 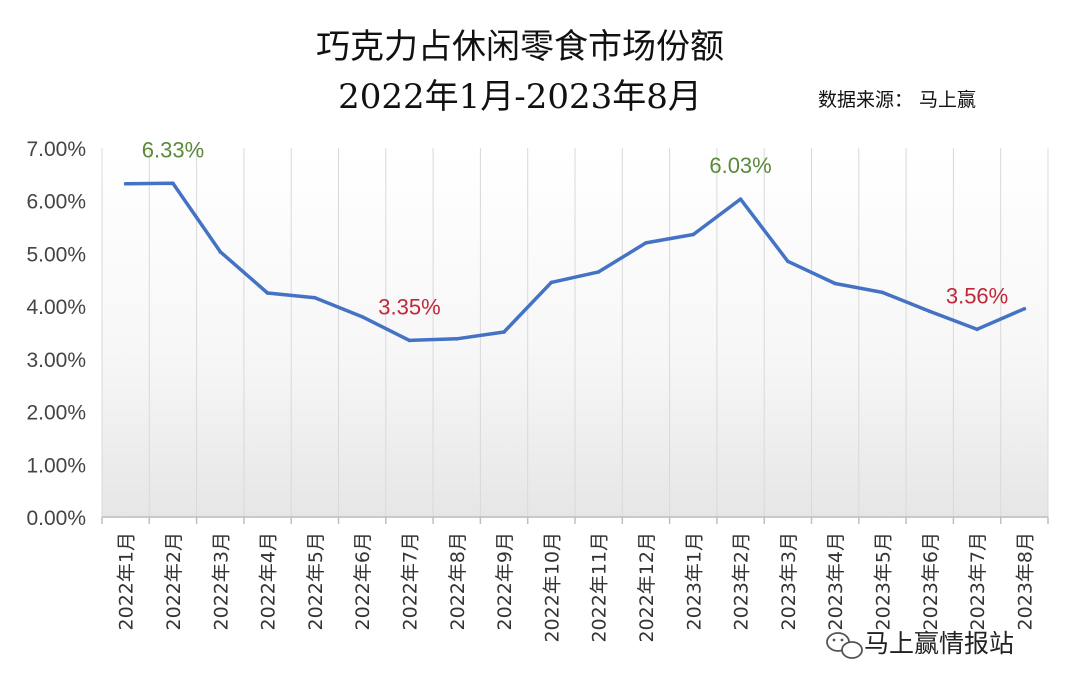 What do you see at coordinates (363, 581) in the screenshot?
I see `x-tick-label: 2022年6月` at bounding box center [363, 581].